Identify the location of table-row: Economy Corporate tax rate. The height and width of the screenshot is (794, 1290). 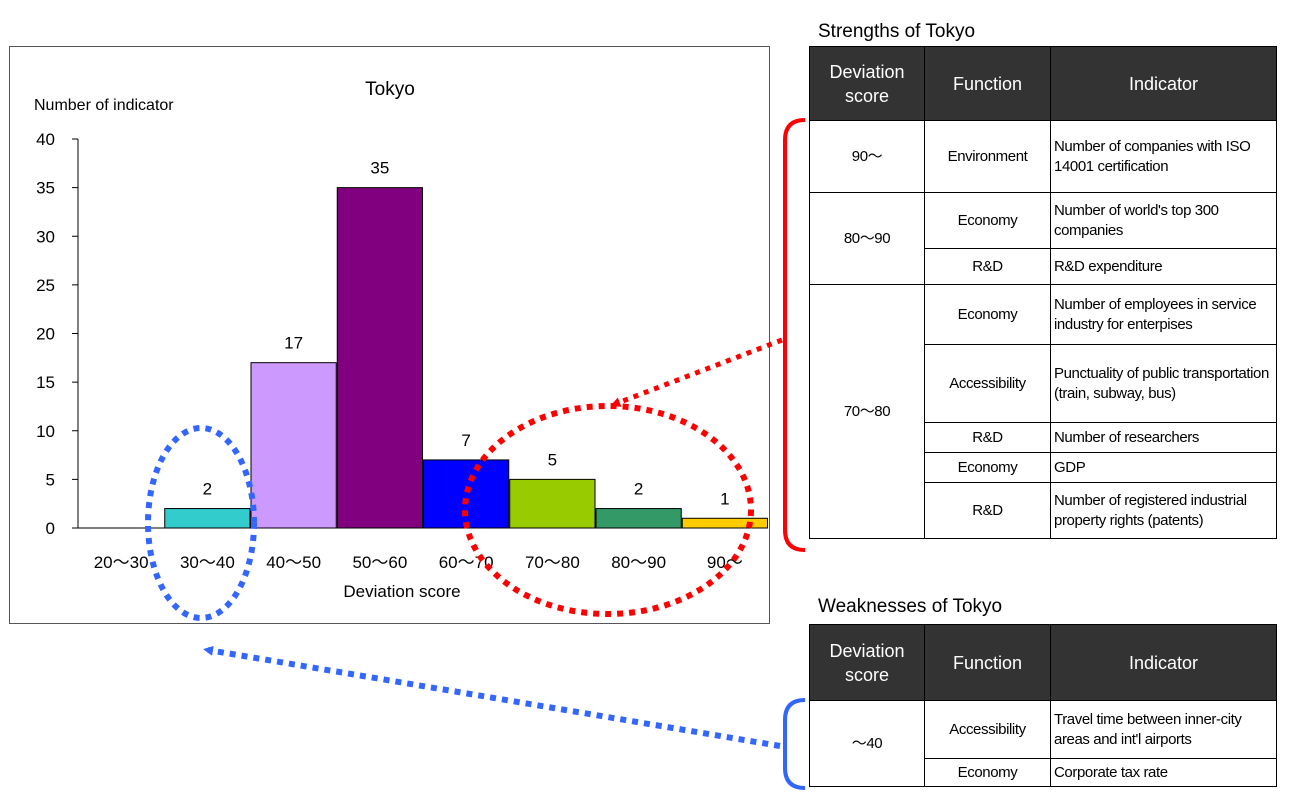
(1043, 772).